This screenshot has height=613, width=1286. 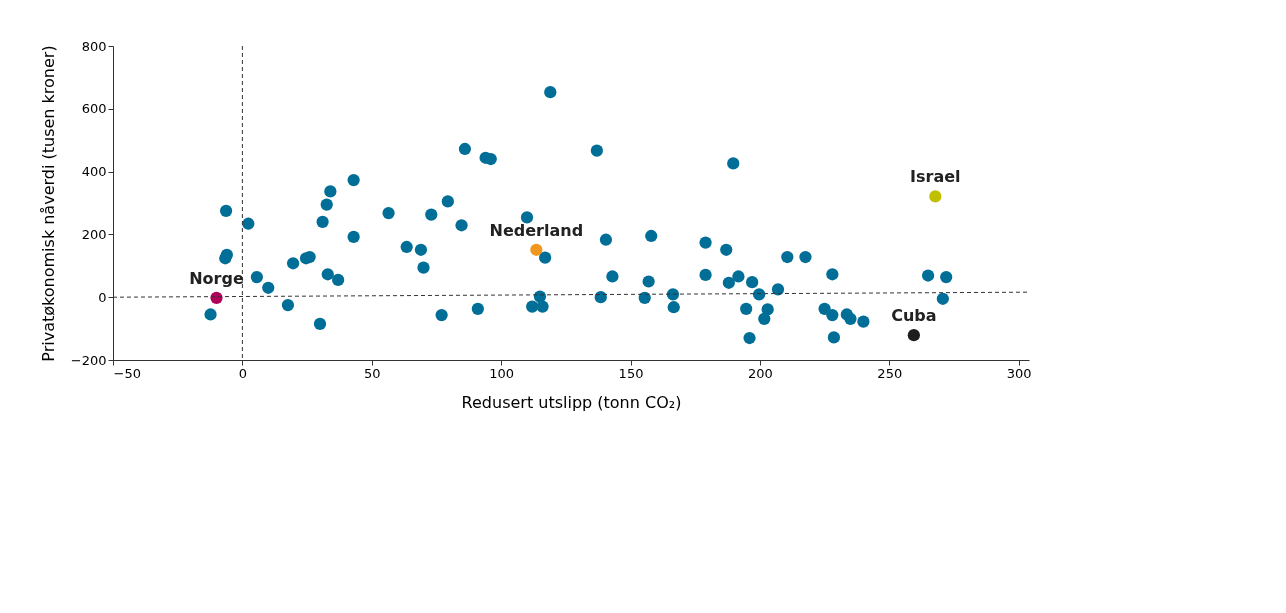 I want to click on y-axis-title: Privatøkonomisk nåverdi (tusen kroner), so click(x=48, y=203).